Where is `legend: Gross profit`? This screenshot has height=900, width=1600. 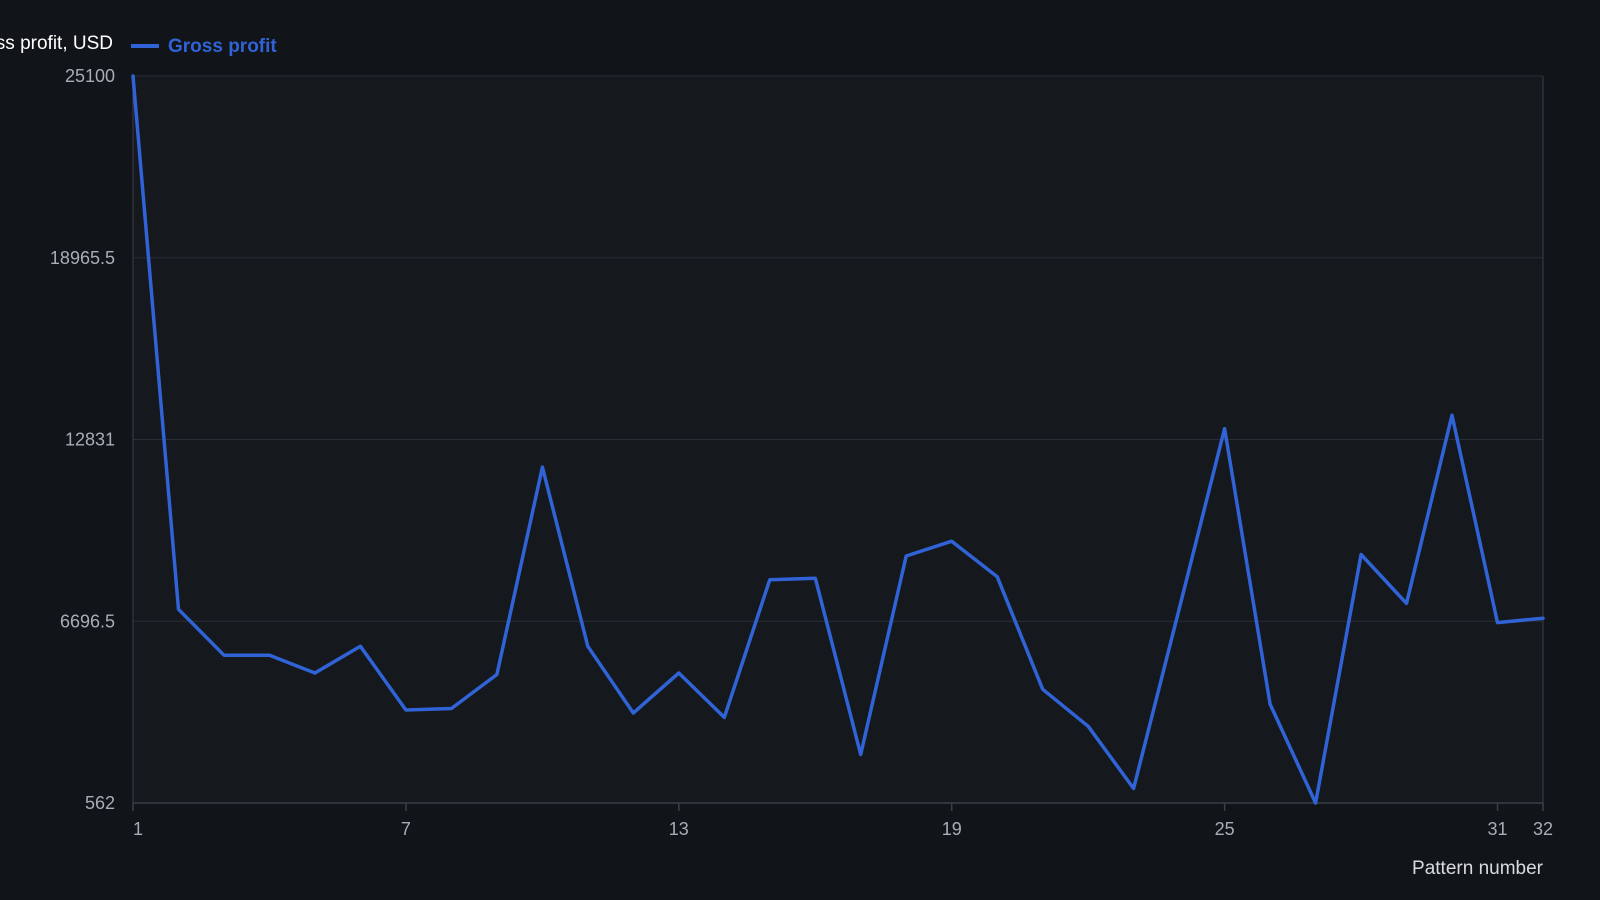 legend: Gross profit is located at coordinates (204, 46).